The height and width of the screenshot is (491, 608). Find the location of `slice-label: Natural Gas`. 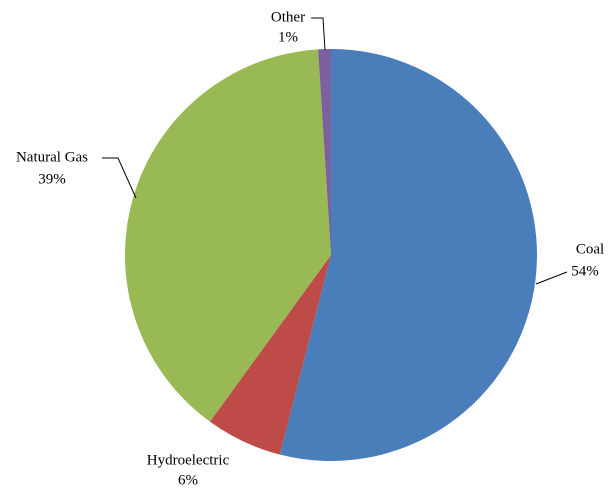

slice-label: Natural Gas is located at coordinates (52, 157).